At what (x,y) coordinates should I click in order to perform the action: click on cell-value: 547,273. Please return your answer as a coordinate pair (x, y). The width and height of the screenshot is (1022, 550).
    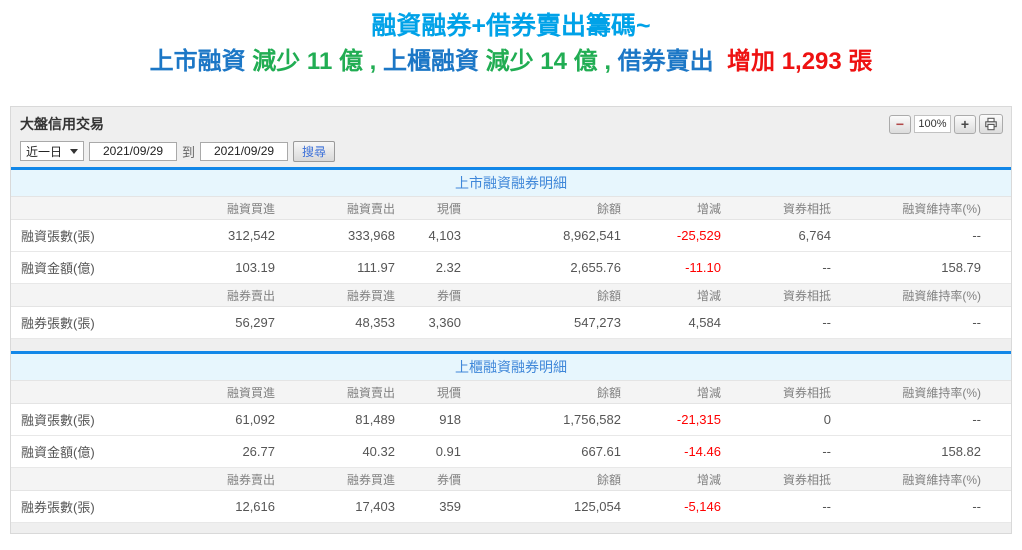
    Looking at the image, I should click on (547, 322).